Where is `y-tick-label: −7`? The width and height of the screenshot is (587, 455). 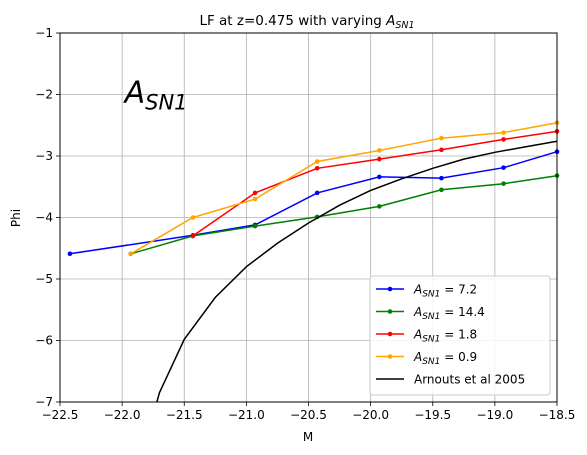 y-tick-label: −7 is located at coordinates (44, 402).